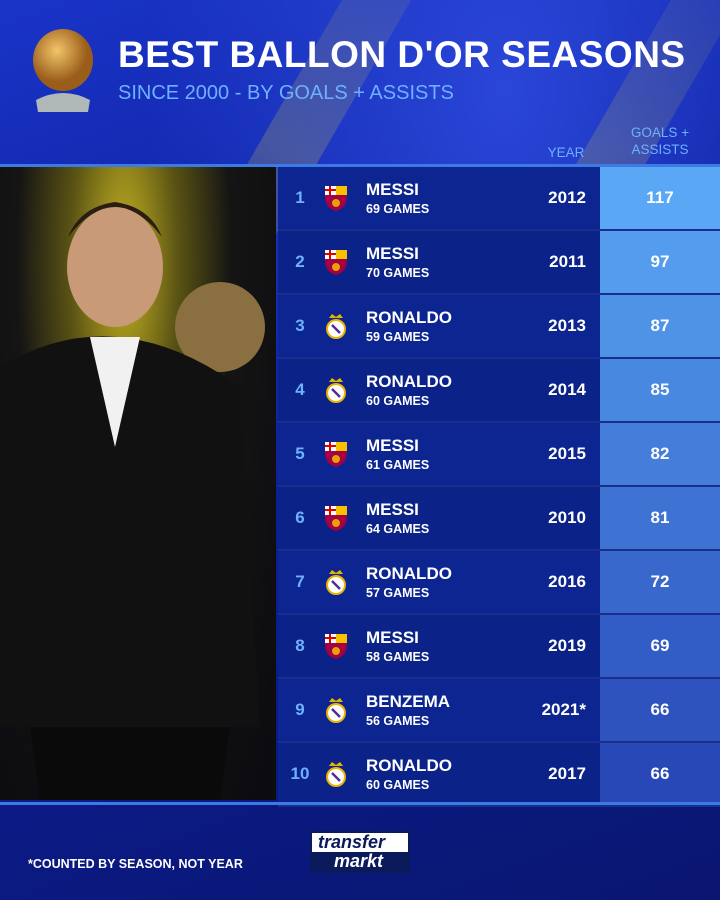  What do you see at coordinates (660, 149) in the screenshot?
I see `column-header-line: ASSISTS` at bounding box center [660, 149].